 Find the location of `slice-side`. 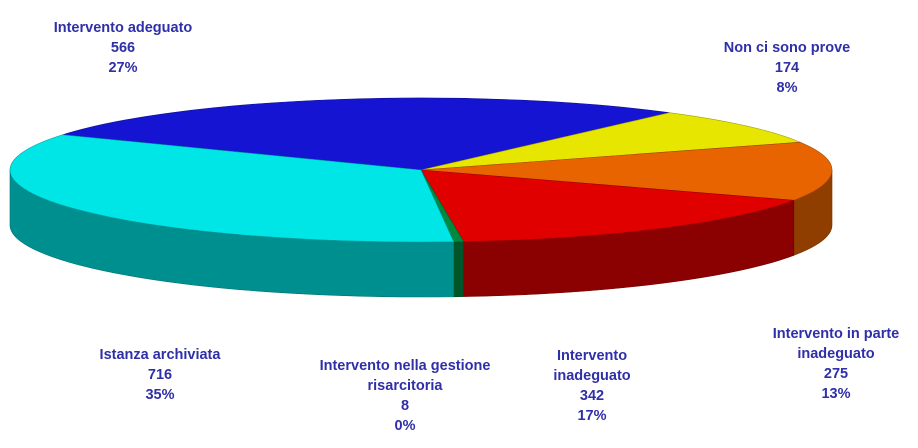

slice-side is located at coordinates (458, 269).